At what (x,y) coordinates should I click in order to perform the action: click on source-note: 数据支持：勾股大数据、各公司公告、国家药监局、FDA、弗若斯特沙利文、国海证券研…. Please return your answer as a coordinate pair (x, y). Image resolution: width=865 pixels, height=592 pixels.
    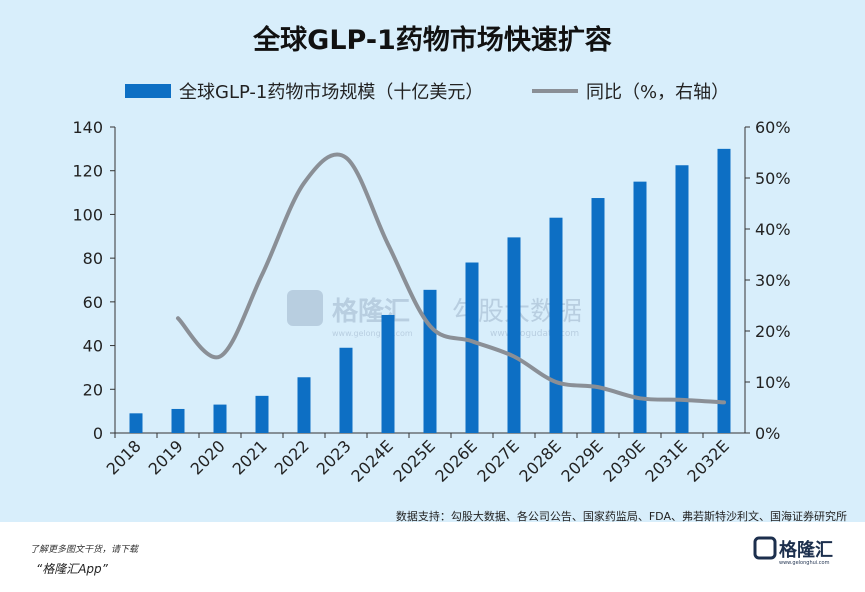
    Looking at the image, I should click on (621, 516).